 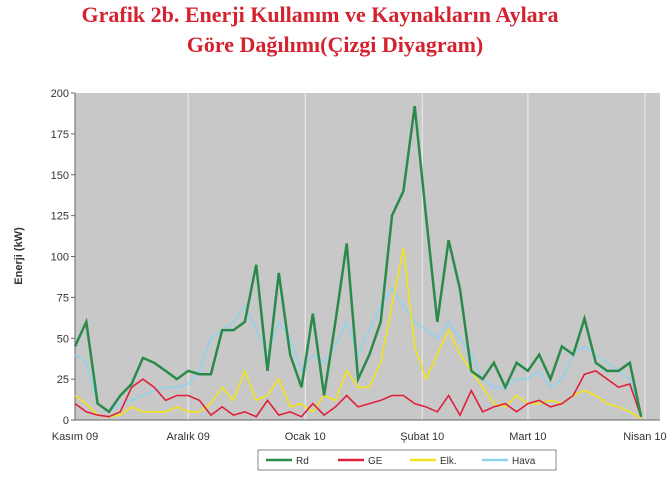 I want to click on x-tick-label: Nisan 10, so click(x=644, y=437).